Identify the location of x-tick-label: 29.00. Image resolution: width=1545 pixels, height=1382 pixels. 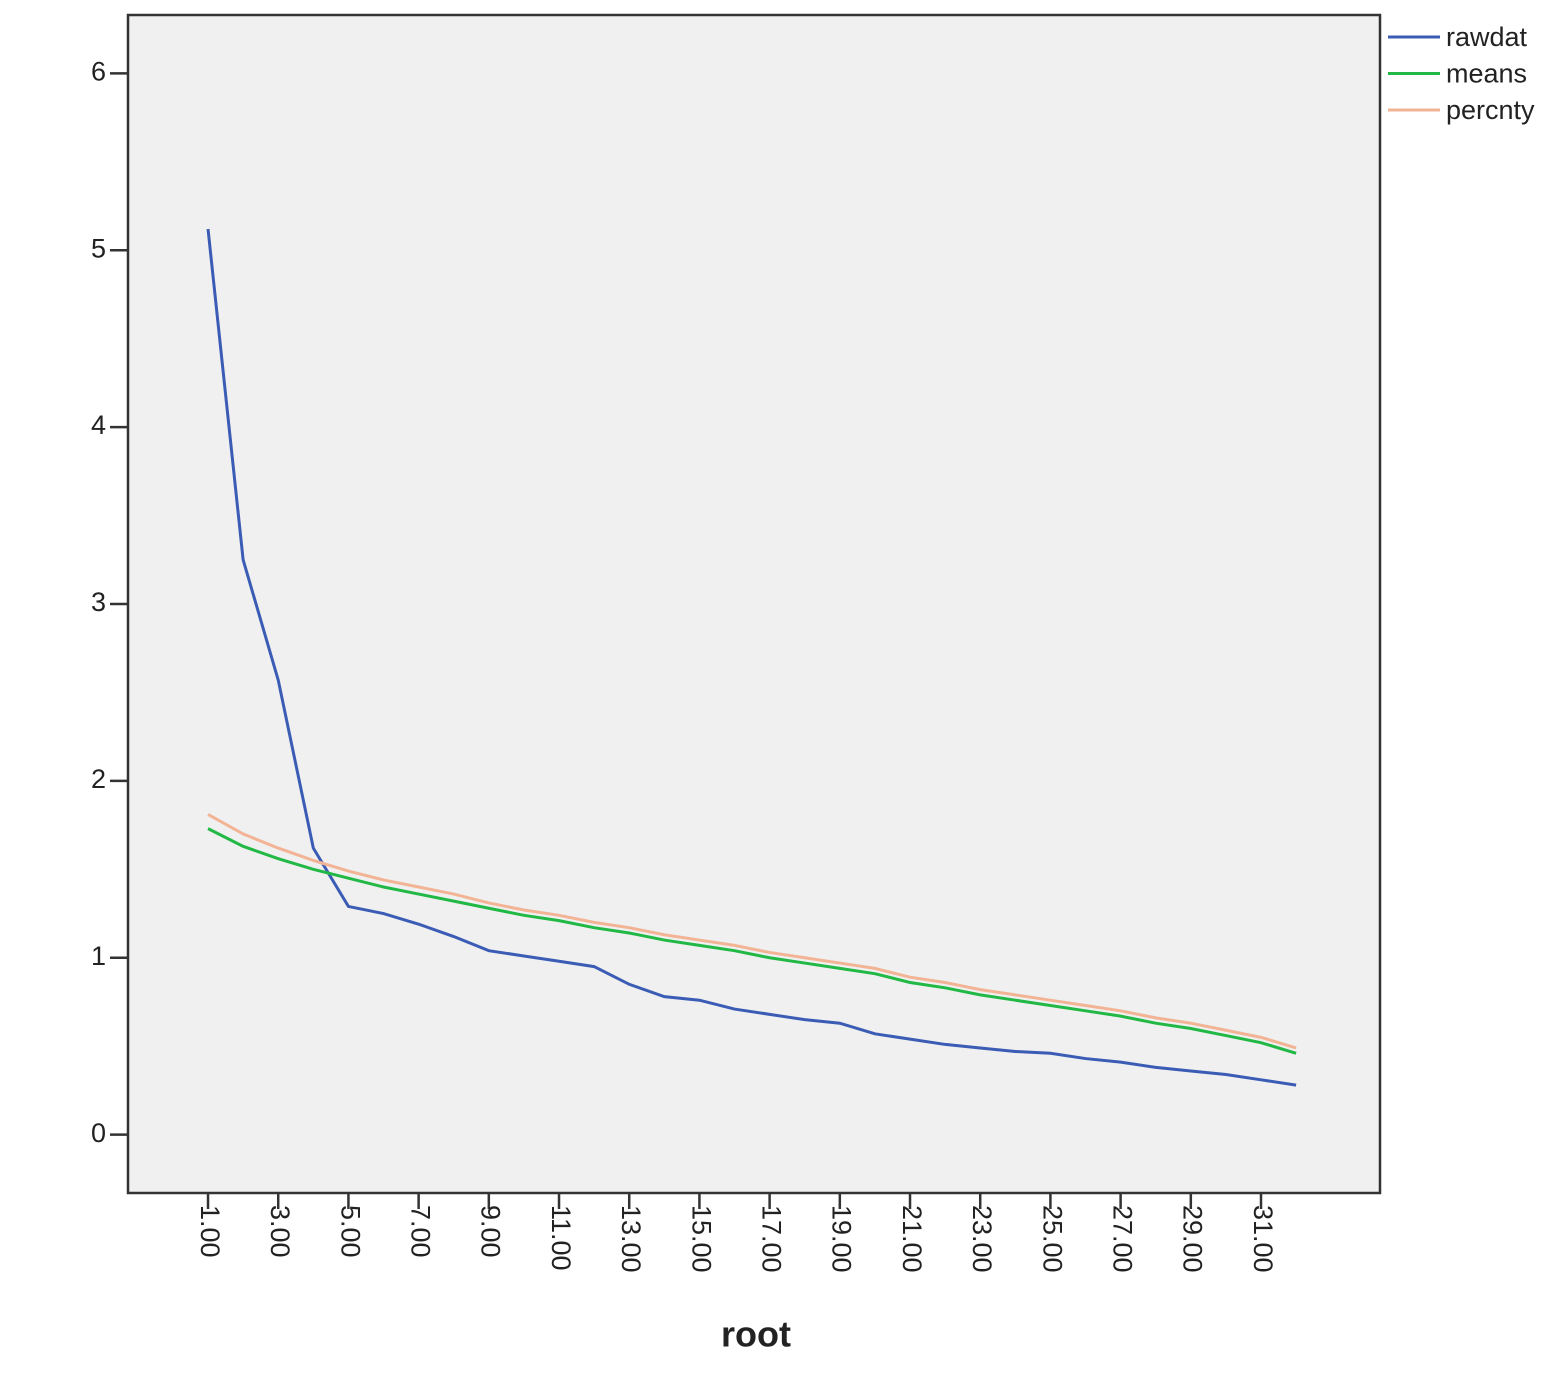
(1193, 1239).